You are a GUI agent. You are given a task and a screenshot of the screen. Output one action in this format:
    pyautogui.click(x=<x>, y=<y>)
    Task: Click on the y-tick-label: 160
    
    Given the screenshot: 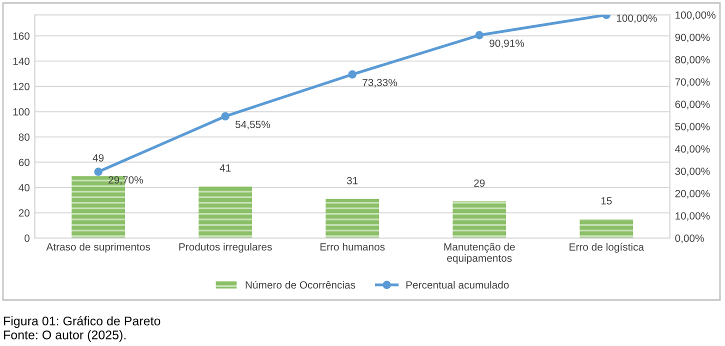 What is the action you would take?
    pyautogui.click(x=21, y=36)
    